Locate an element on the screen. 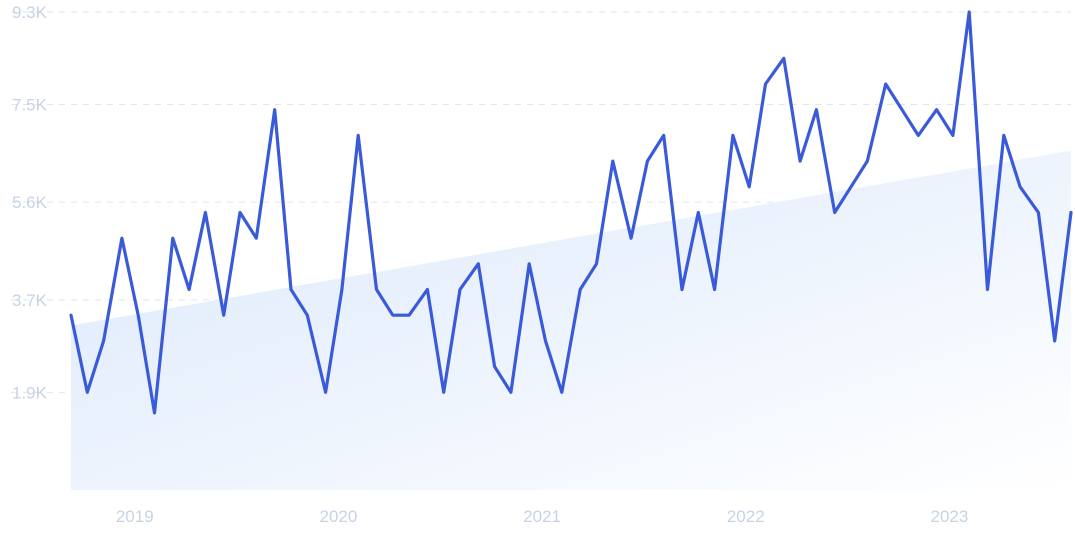 The width and height of the screenshot is (1075, 537). x-tick-label: 2020 is located at coordinates (339, 516).